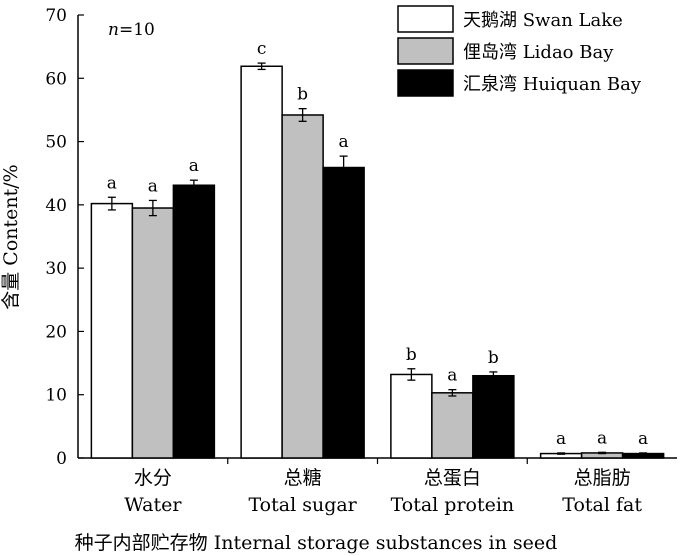 Image resolution: width=700 pixels, height=556 pixels. I want to click on n-annotation: n=10, so click(131, 30).